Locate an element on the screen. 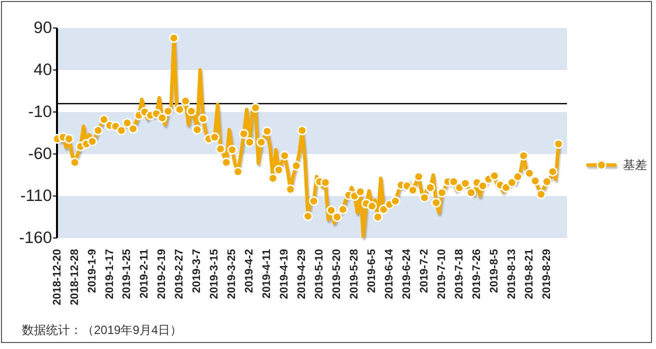 The image size is (656, 349). x-tick-label: 2019-7-2 is located at coordinates (424, 271).